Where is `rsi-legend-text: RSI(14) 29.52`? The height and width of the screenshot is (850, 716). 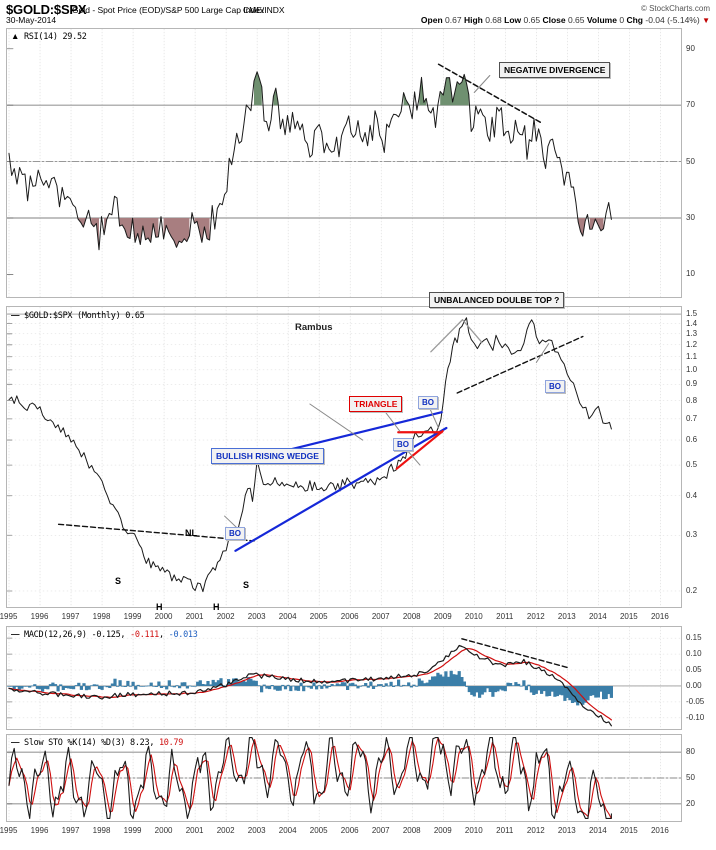 rsi-legend-text: RSI(14) 29.52 is located at coordinates (55, 37).